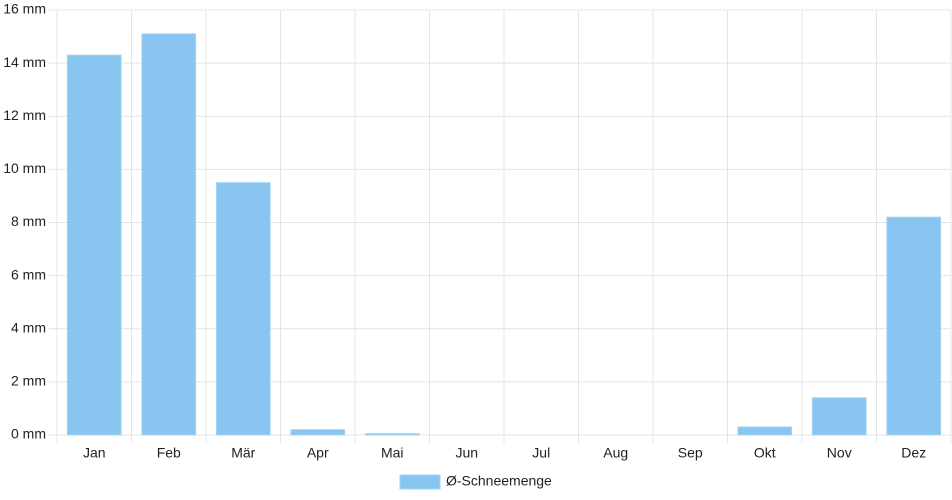 This screenshot has height=500, width=952. Describe the element at coordinates (24, 62) in the screenshot. I see `y-tick-label: 14 mm` at that location.